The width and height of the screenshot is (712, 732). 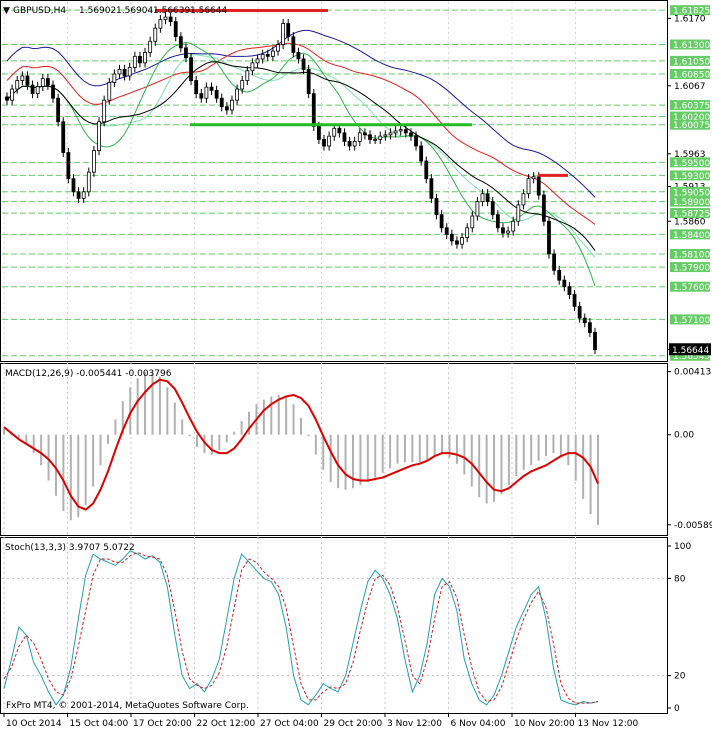 I want to click on price-level-label: 1.60200, so click(x=691, y=118).